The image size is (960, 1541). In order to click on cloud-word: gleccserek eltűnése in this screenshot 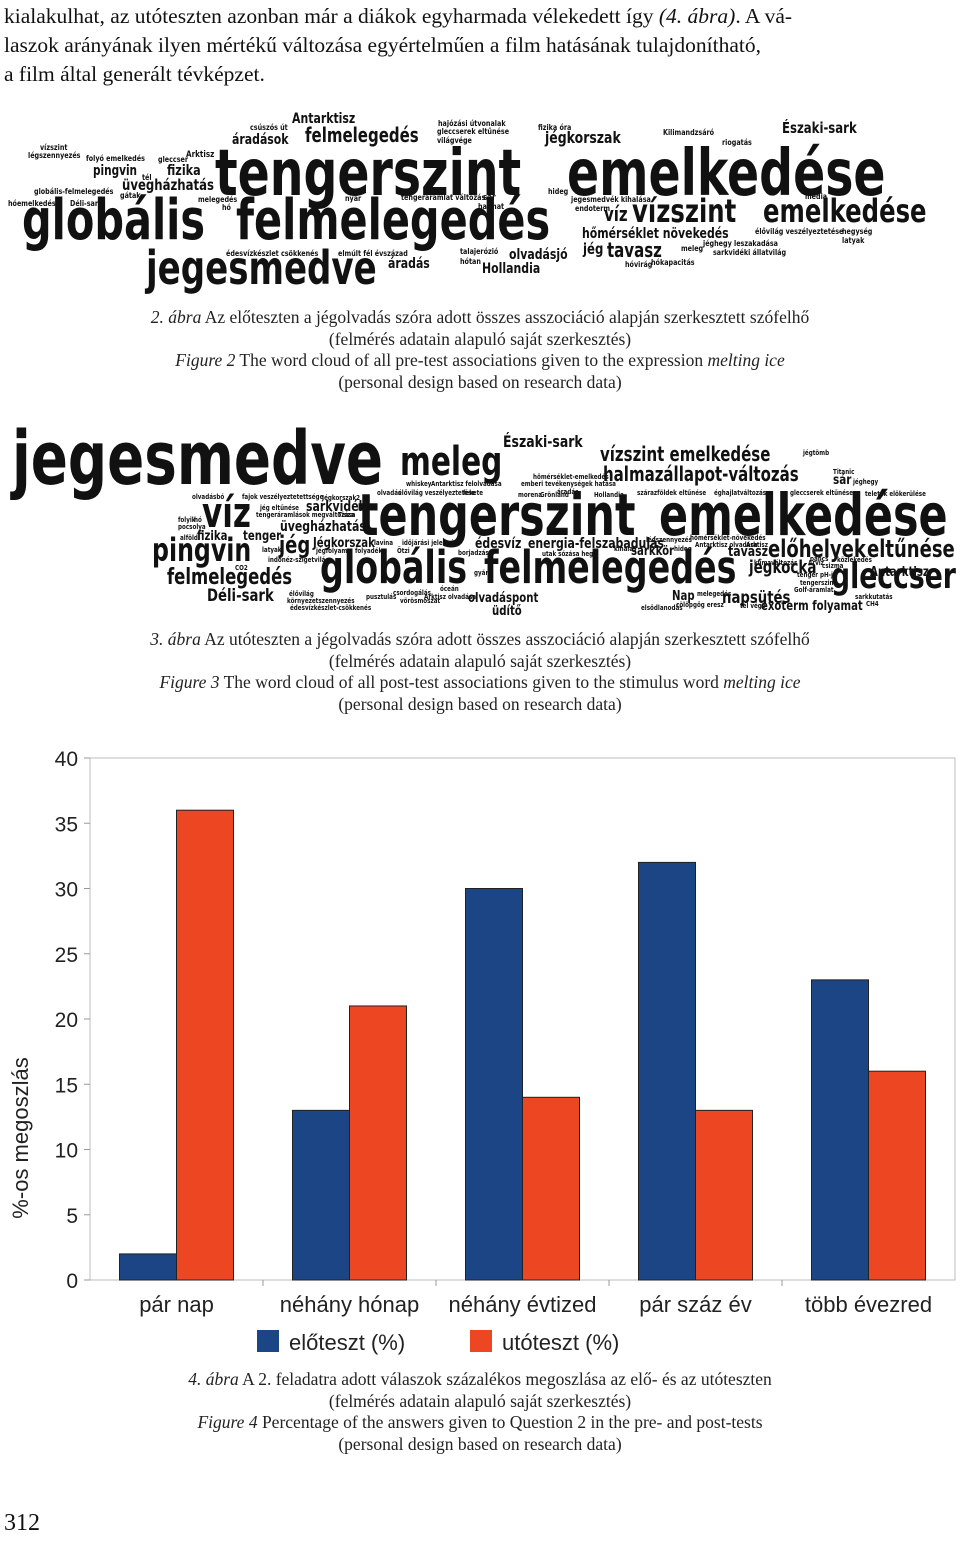, I will do `click(822, 493)`.